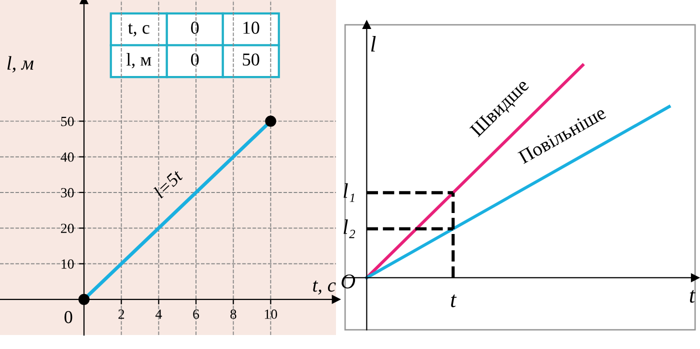 This screenshot has width=700, height=349. Describe the element at coordinates (196, 314) in the screenshot. I see `x-tick-label: 6` at that location.